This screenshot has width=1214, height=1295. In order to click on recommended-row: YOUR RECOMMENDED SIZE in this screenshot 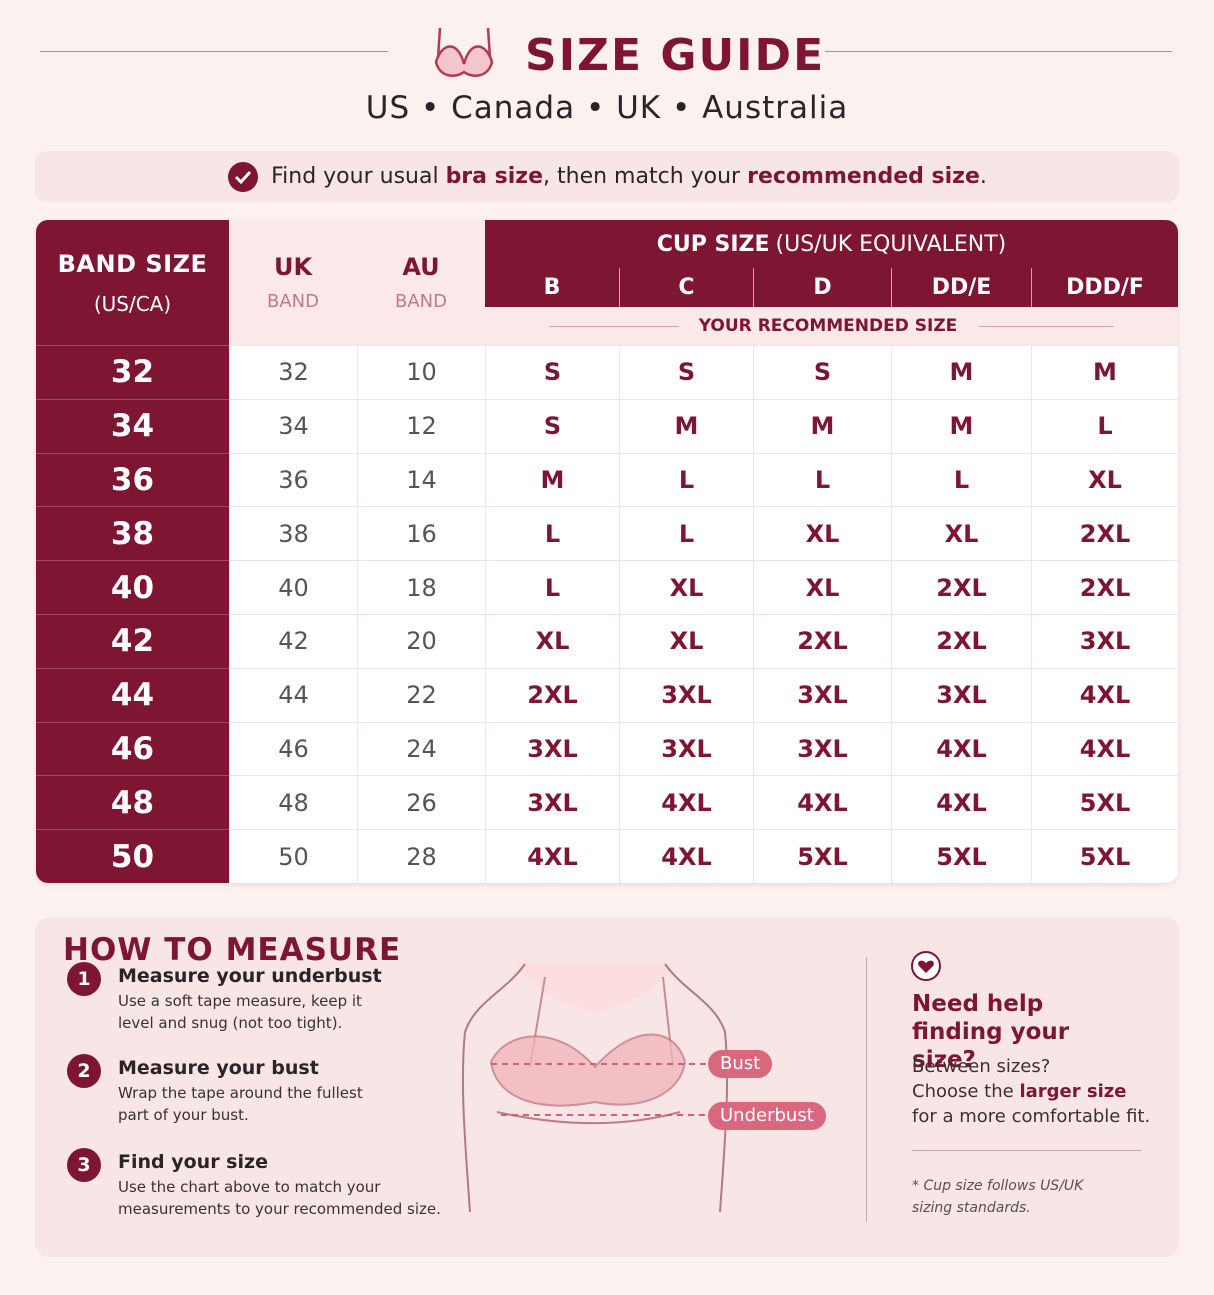, I will do `click(831, 326)`.